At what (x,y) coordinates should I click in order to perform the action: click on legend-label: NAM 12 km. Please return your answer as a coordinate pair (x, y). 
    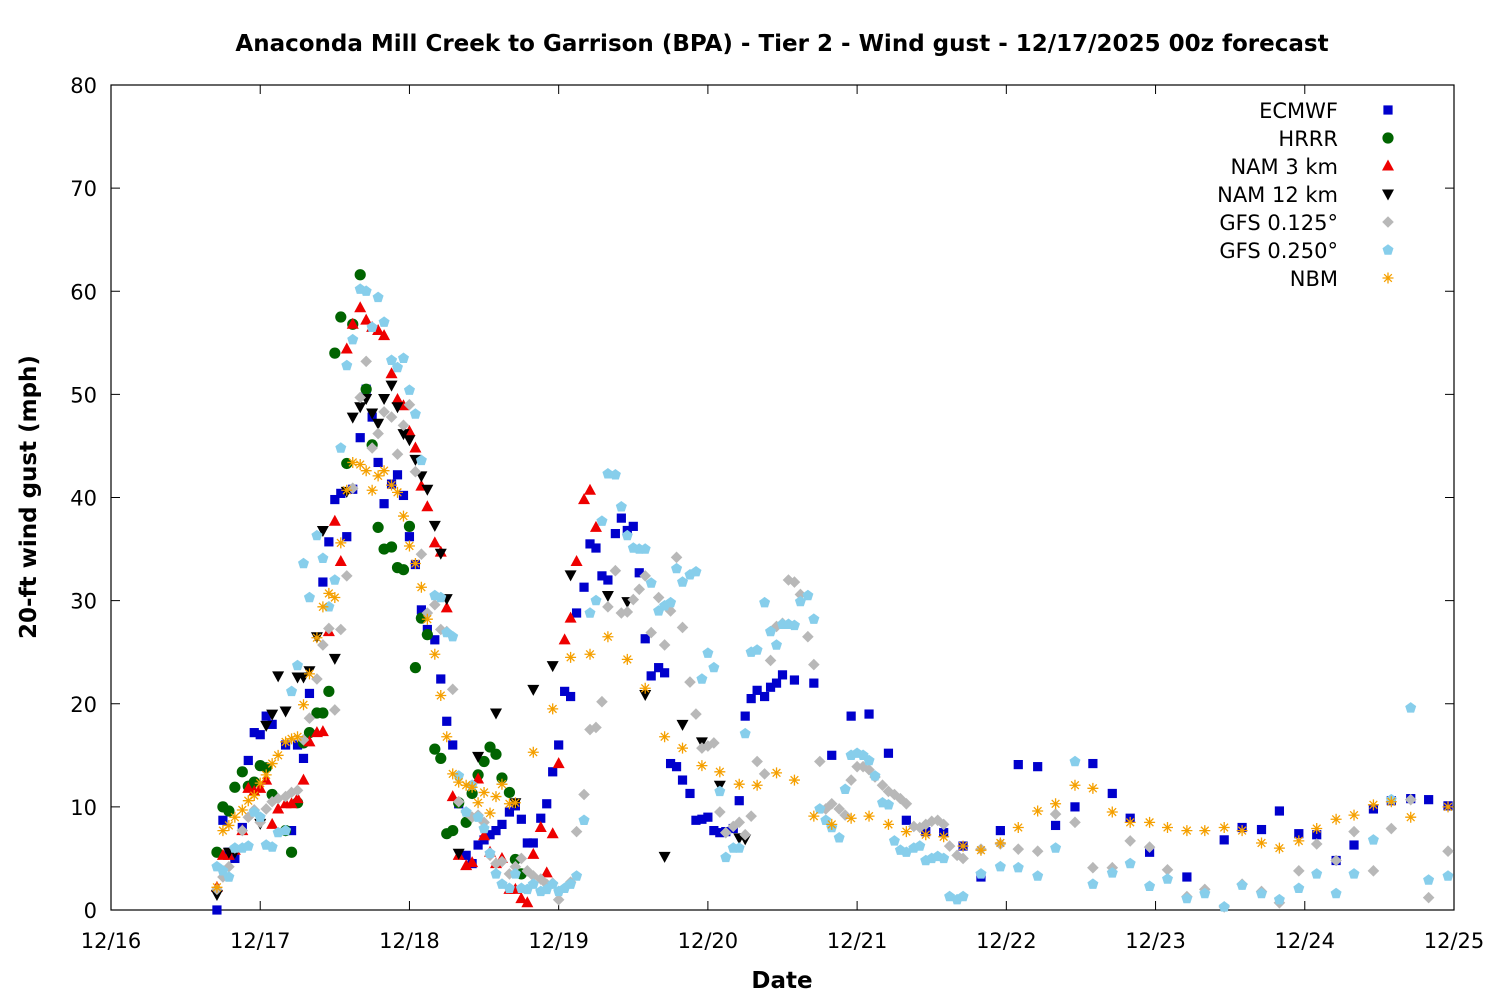
    Looking at the image, I should click on (1277, 195).